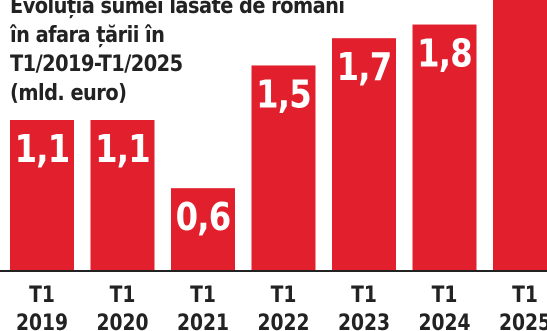 Image resolution: width=547 pixels, height=331 pixels. I want to click on tick-label-year: 2020, so click(122, 320).